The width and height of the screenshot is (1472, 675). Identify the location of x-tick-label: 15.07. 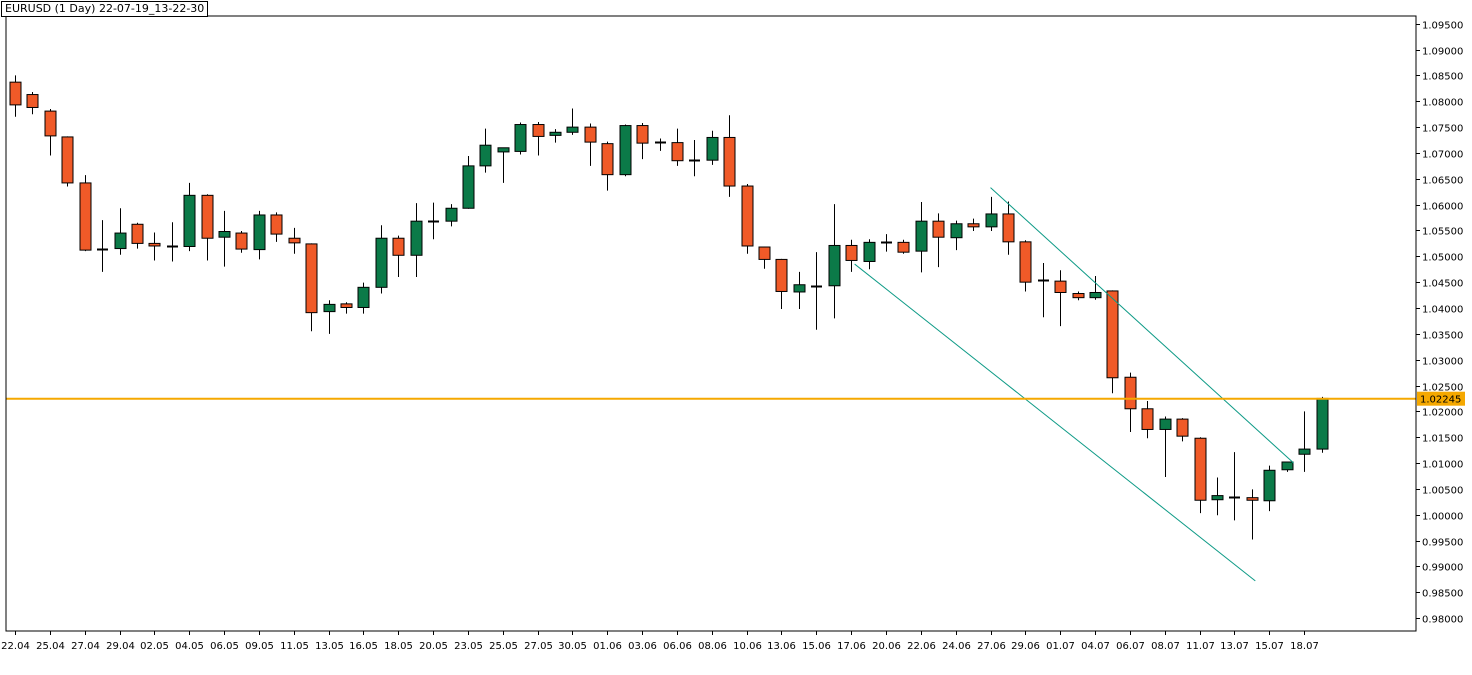
(1269, 646).